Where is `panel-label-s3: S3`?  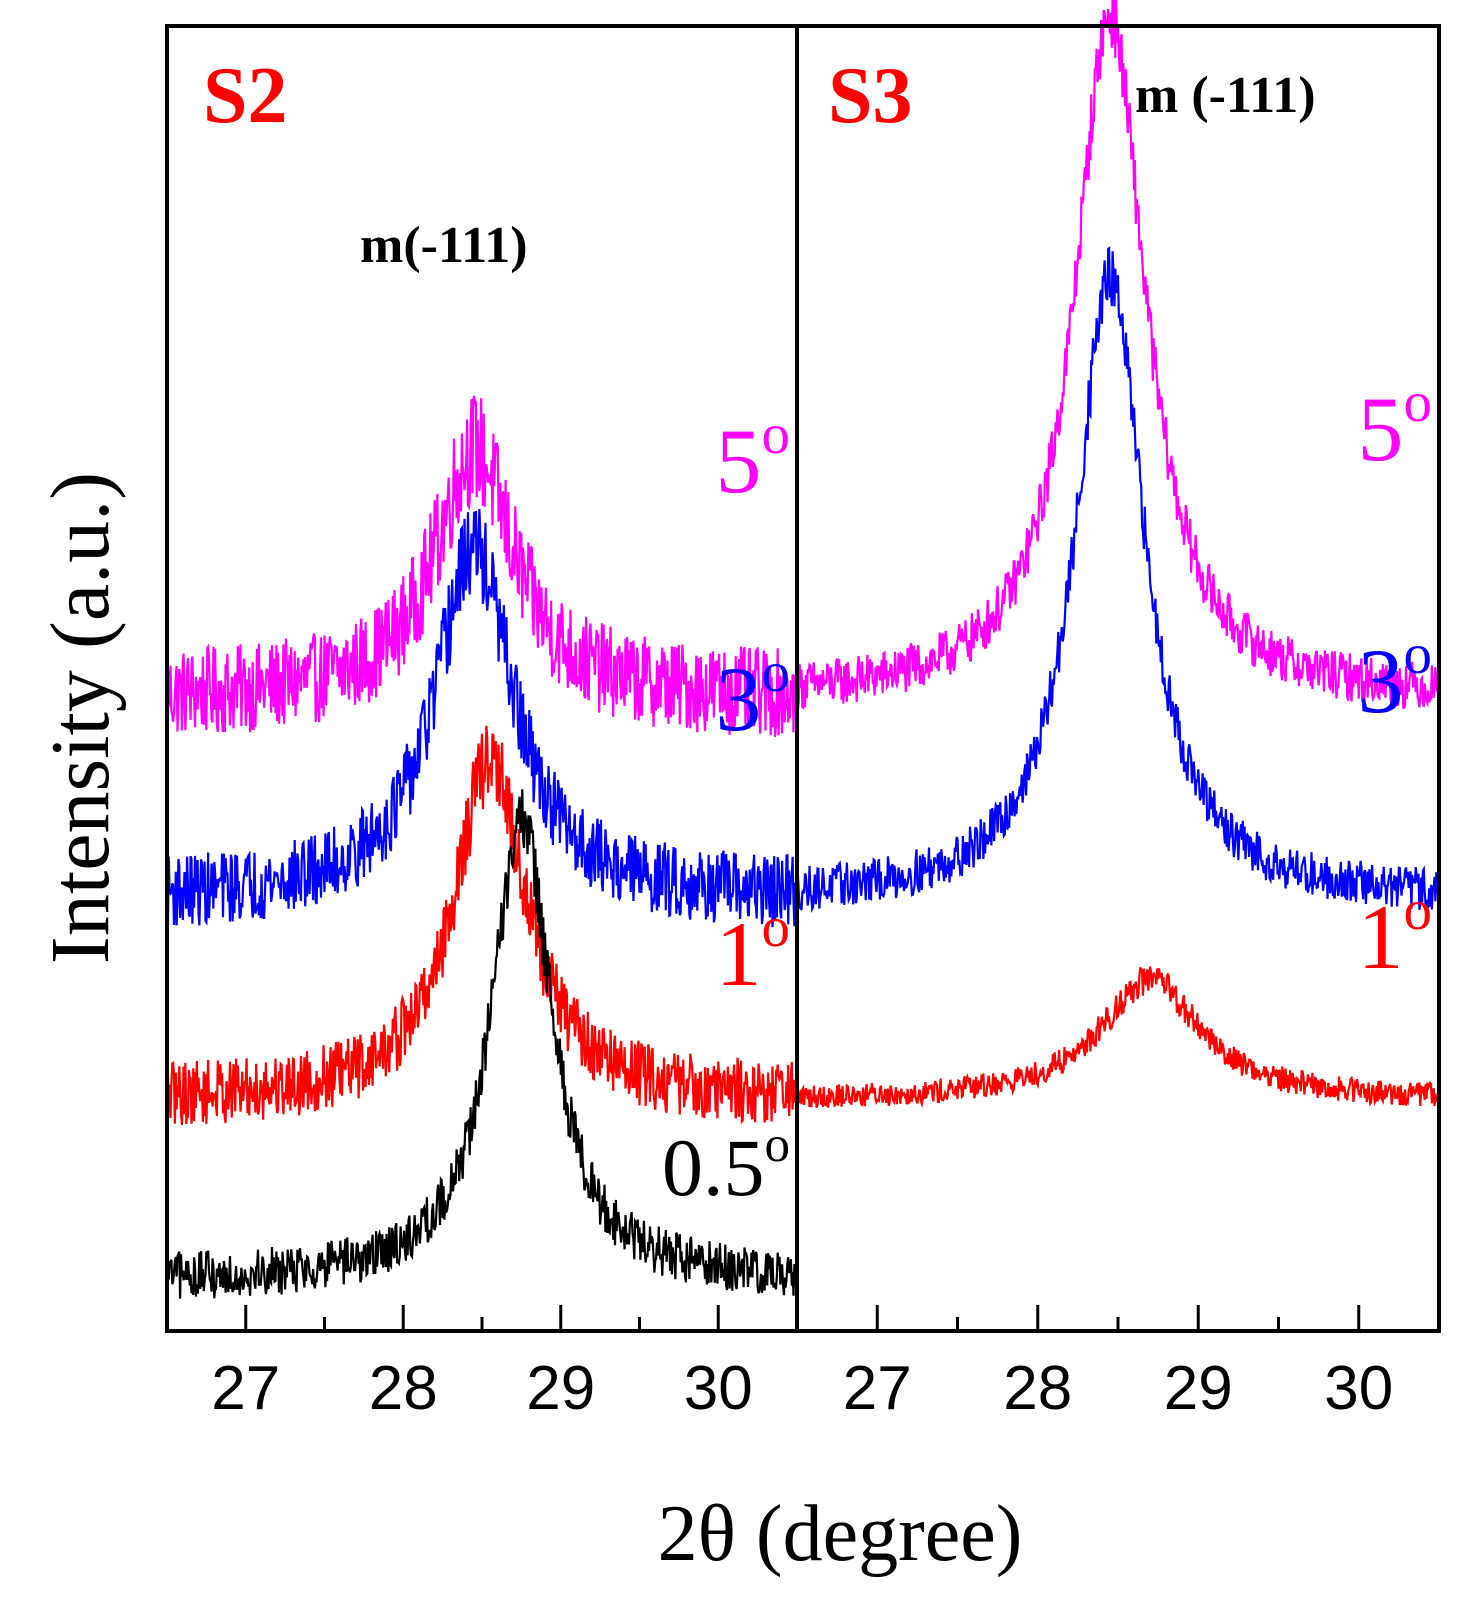 panel-label-s3: S3 is located at coordinates (870, 96).